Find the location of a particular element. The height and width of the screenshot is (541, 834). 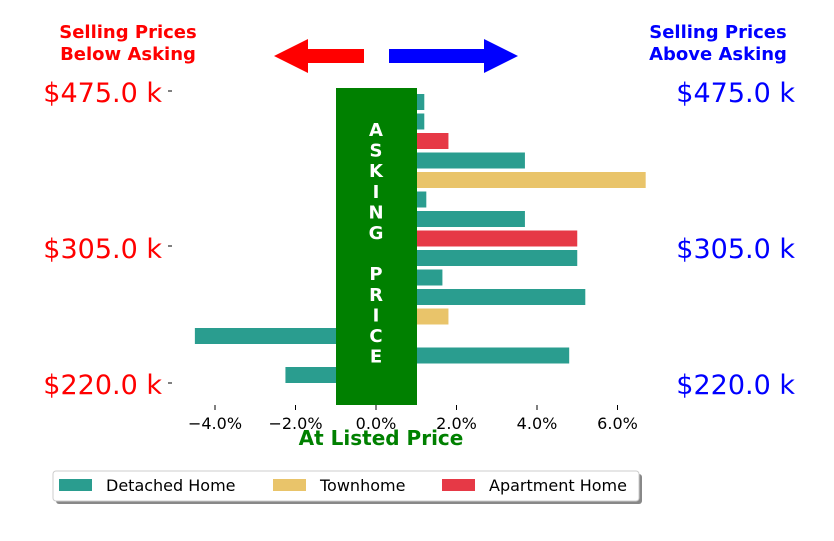

asking-letter-1: S is located at coordinates (376, 151).